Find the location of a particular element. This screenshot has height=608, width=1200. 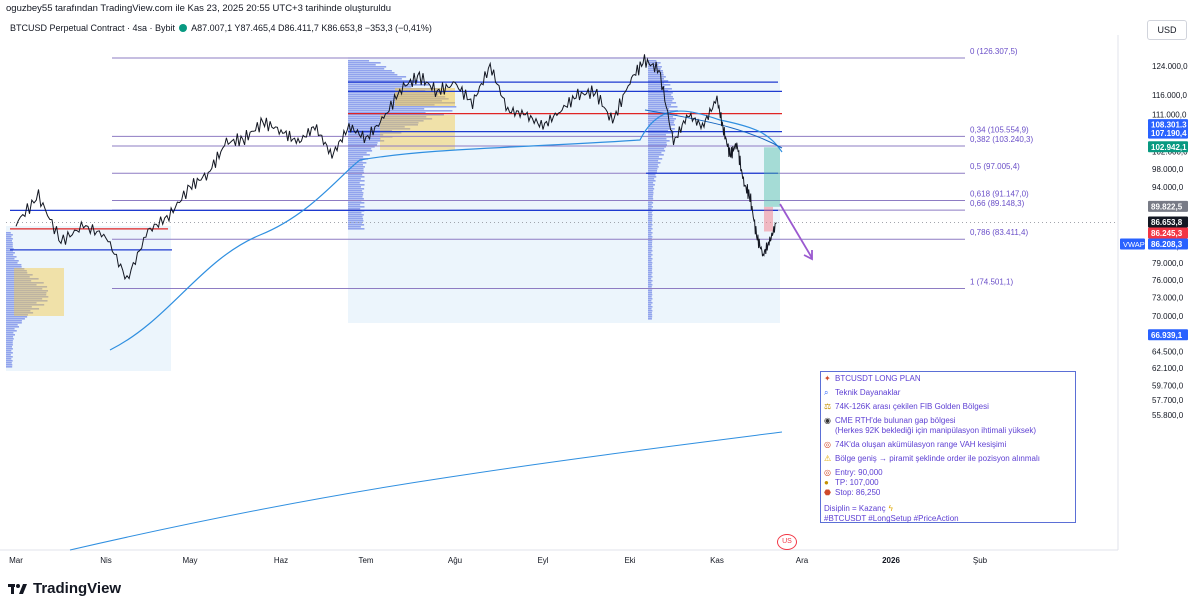

lightning-icon: ϟ is located at coordinates (890, 508).